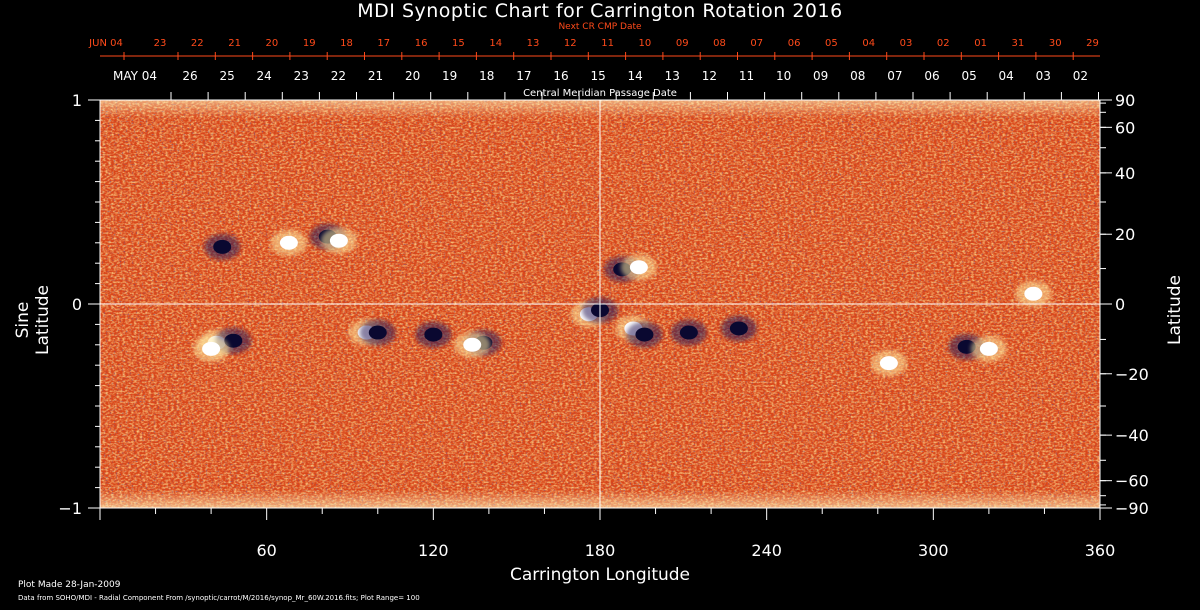 The height and width of the screenshot is (610, 1200). What do you see at coordinates (412, 76) in the screenshot?
I see `top-white-tick-label: 20` at bounding box center [412, 76].